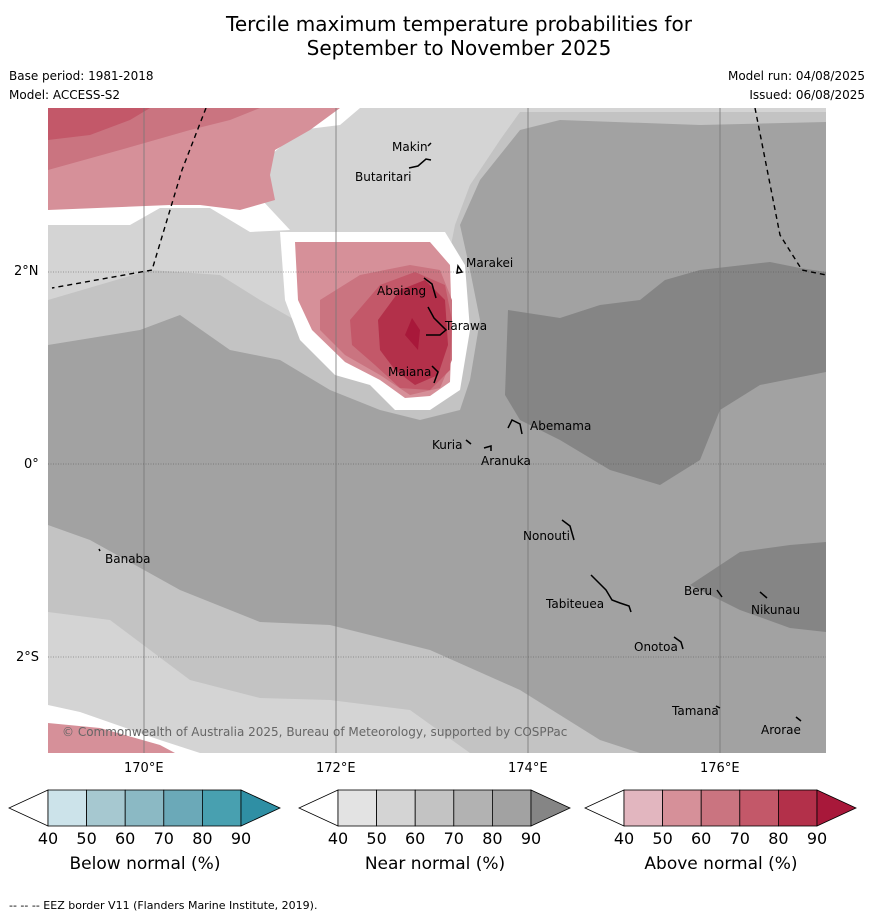 The width and height of the screenshot is (873, 919). Describe the element at coordinates (410, 147) in the screenshot. I see `place-label-makin: Makin` at that location.